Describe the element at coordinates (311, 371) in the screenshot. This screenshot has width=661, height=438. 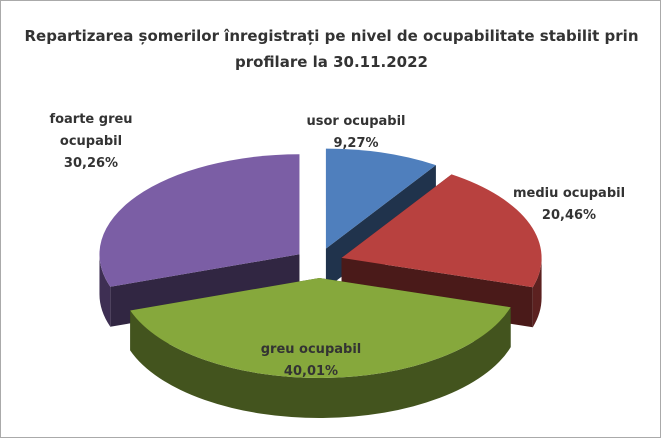
I see `value-label: 40,01%` at that location.